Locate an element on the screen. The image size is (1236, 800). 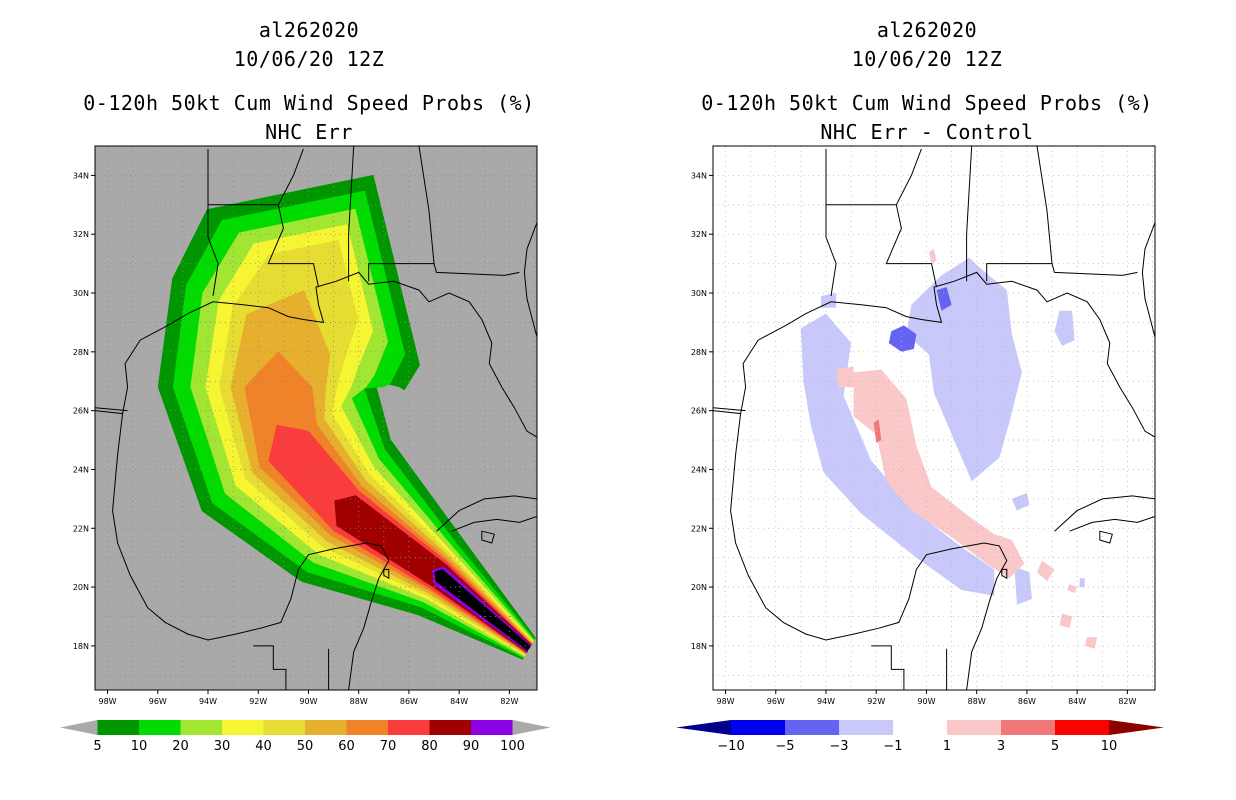
colorbar-label: 1 is located at coordinates (947, 746).